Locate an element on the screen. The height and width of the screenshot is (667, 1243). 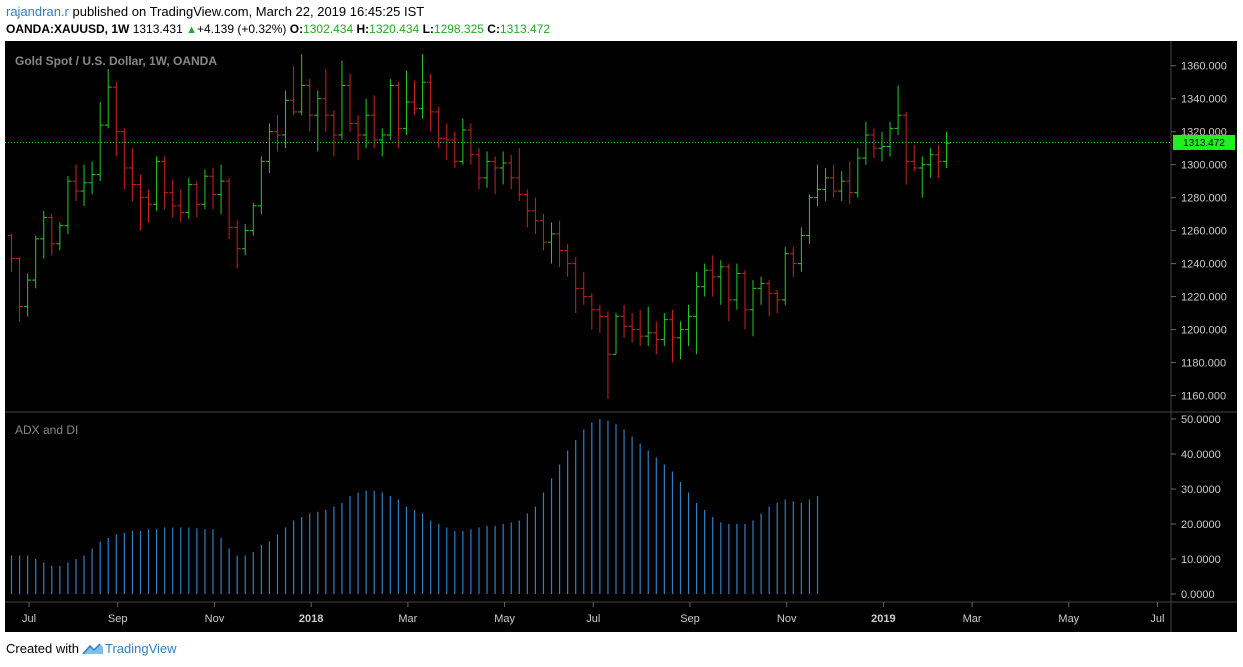
low-label: L: is located at coordinates (428, 29).